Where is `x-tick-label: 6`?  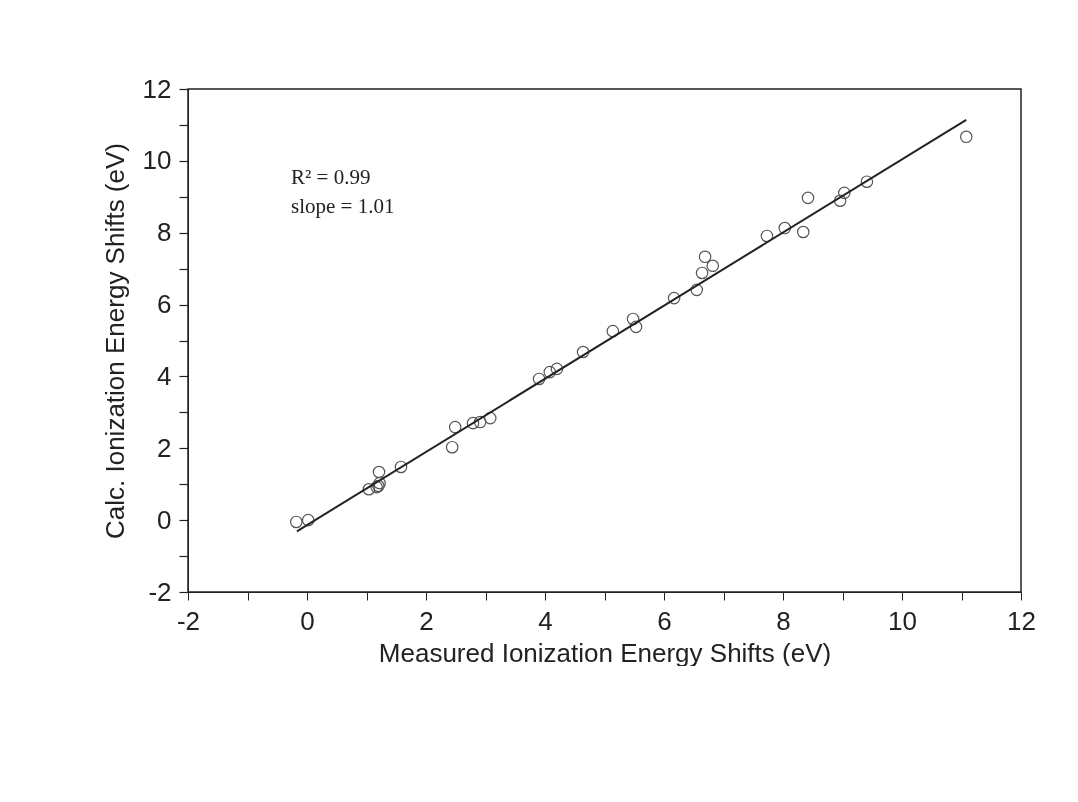 x-tick-label: 6 is located at coordinates (664, 620).